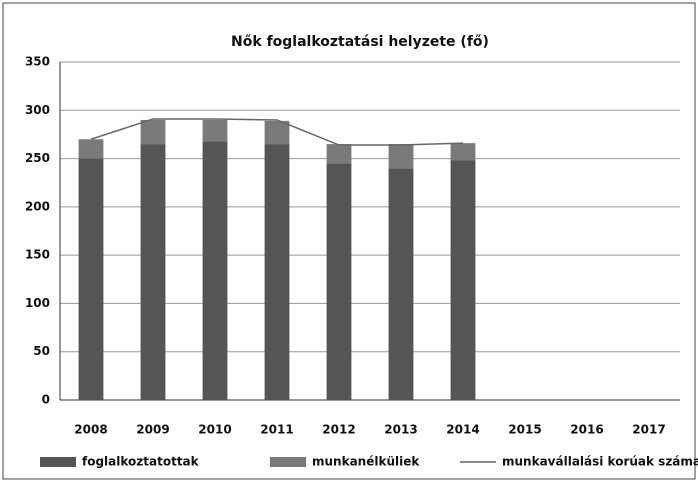 This screenshot has width=698, height=484. Describe the element at coordinates (37, 110) in the screenshot. I see `y-tick-label: 300` at that location.